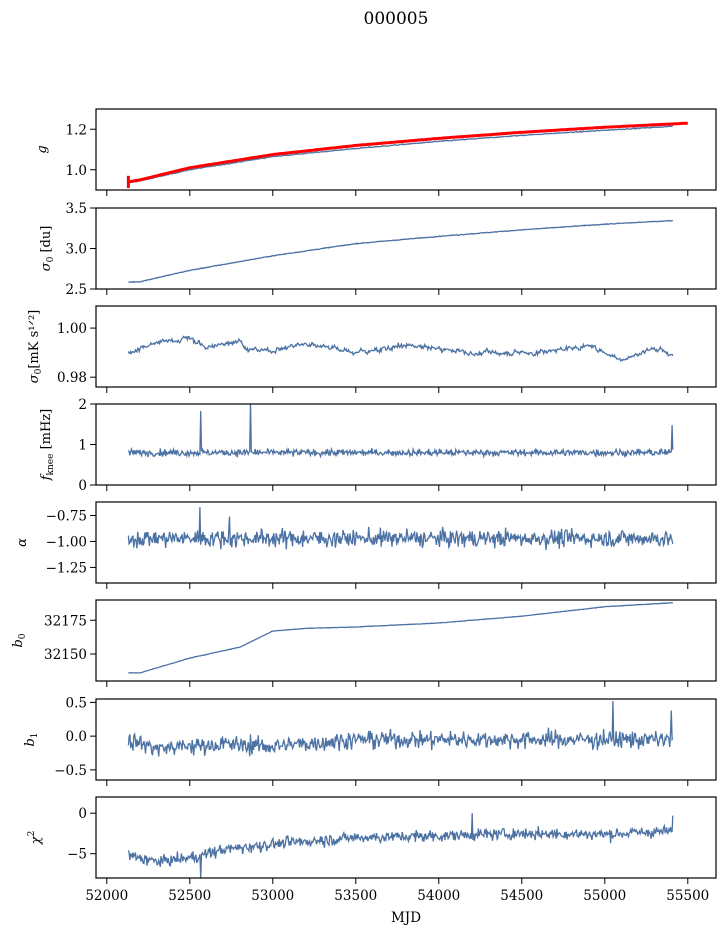  I want to click on x-tick-label: 52000, so click(106, 896).